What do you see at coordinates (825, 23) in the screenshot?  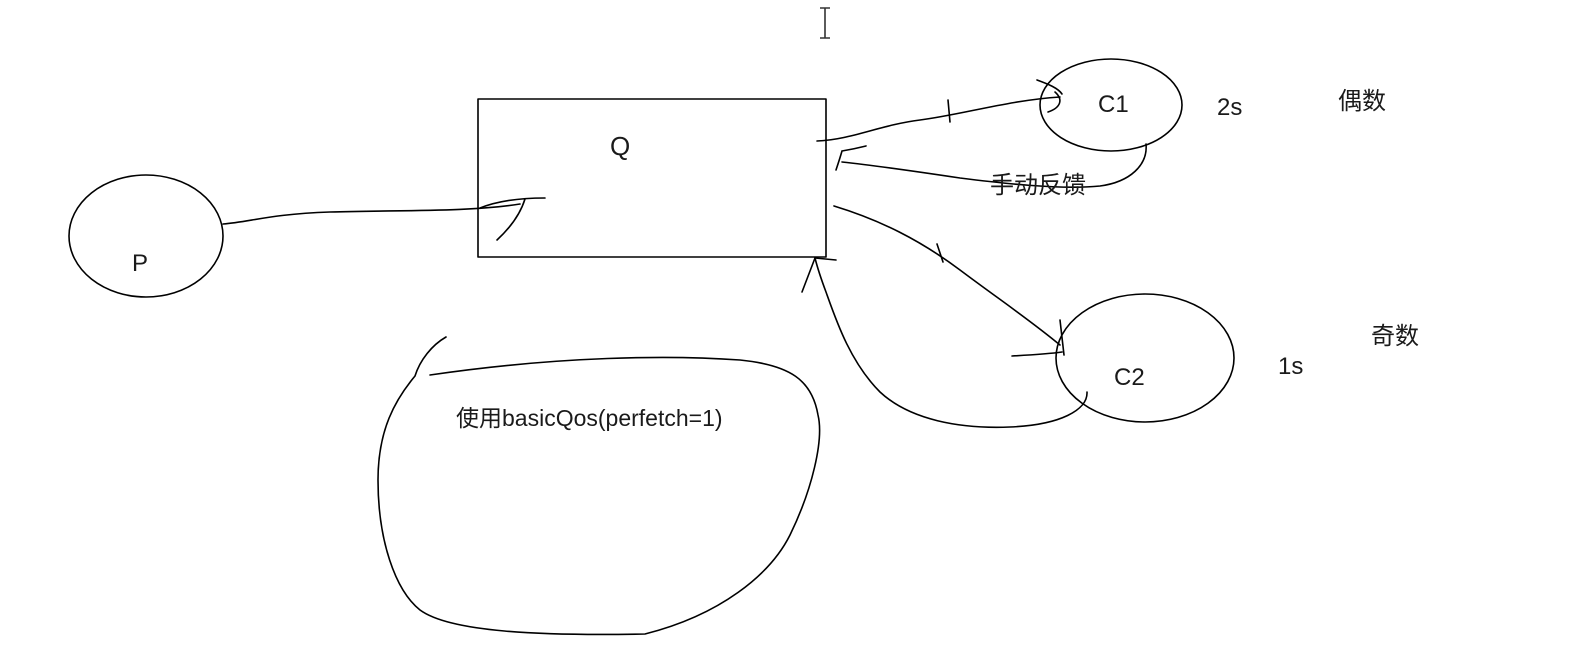 I see `text-cursor-icon` at bounding box center [825, 23].